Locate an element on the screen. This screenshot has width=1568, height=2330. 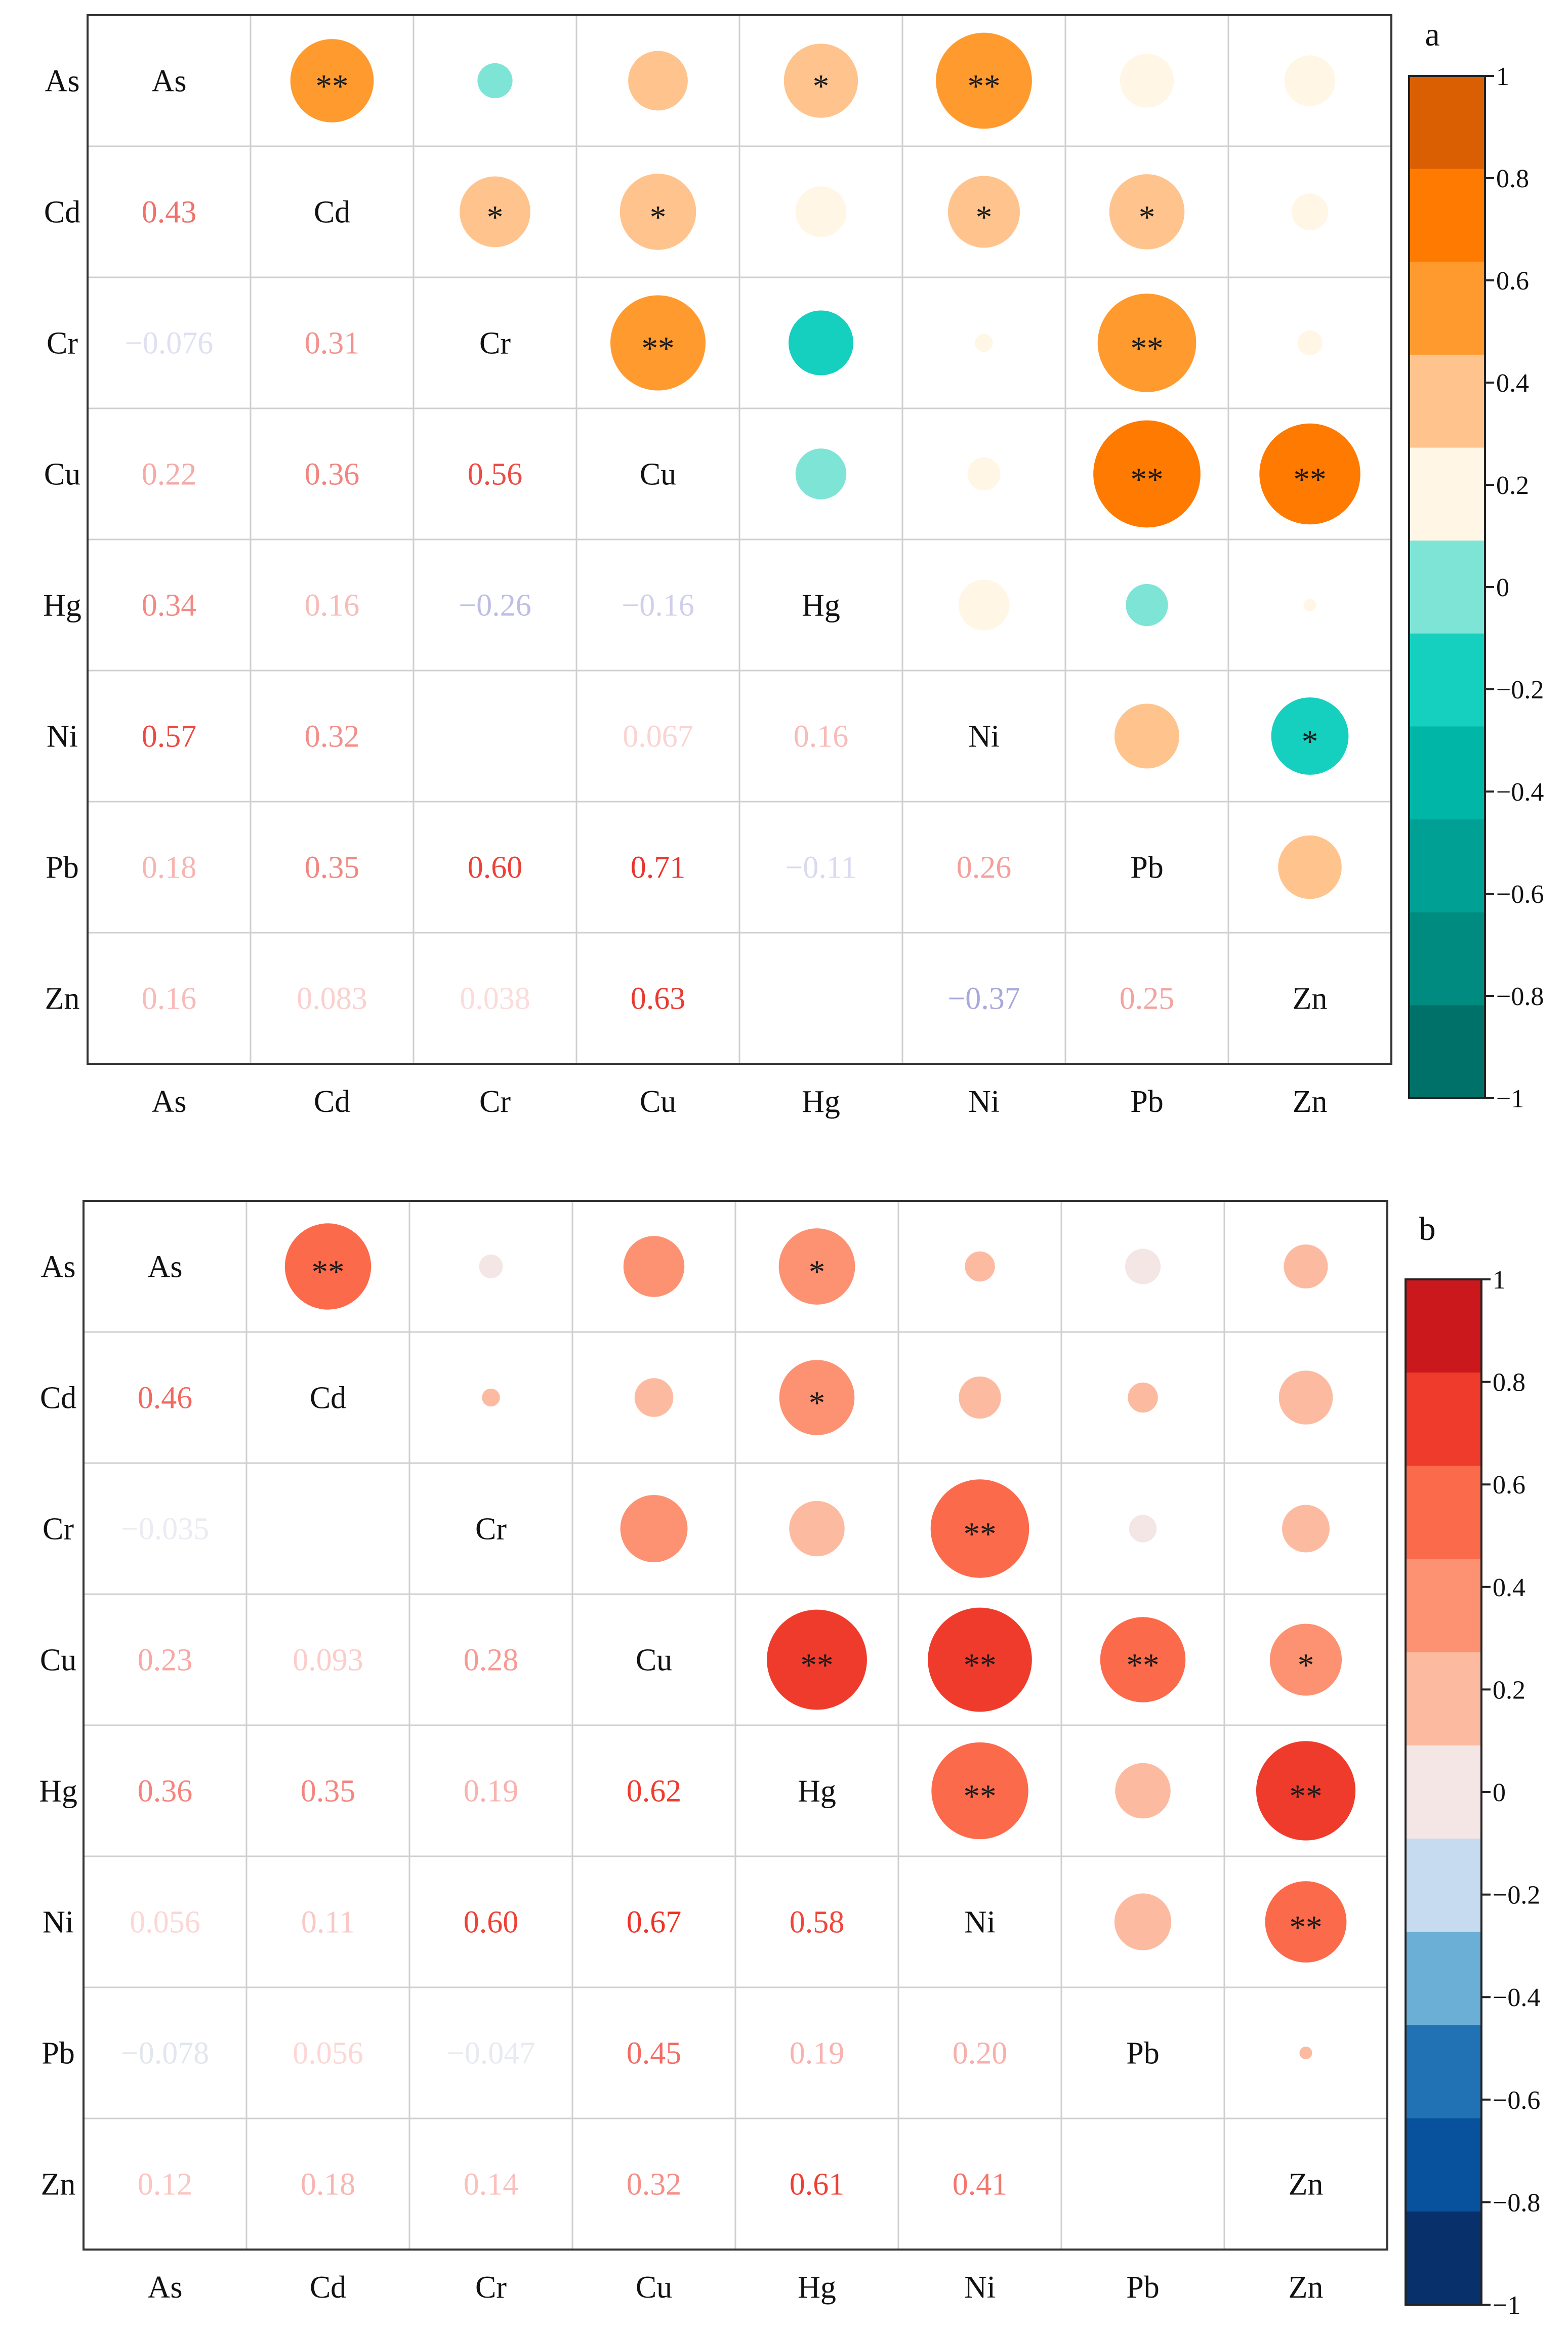
diagonal-label: Cu is located at coordinates (658, 475).